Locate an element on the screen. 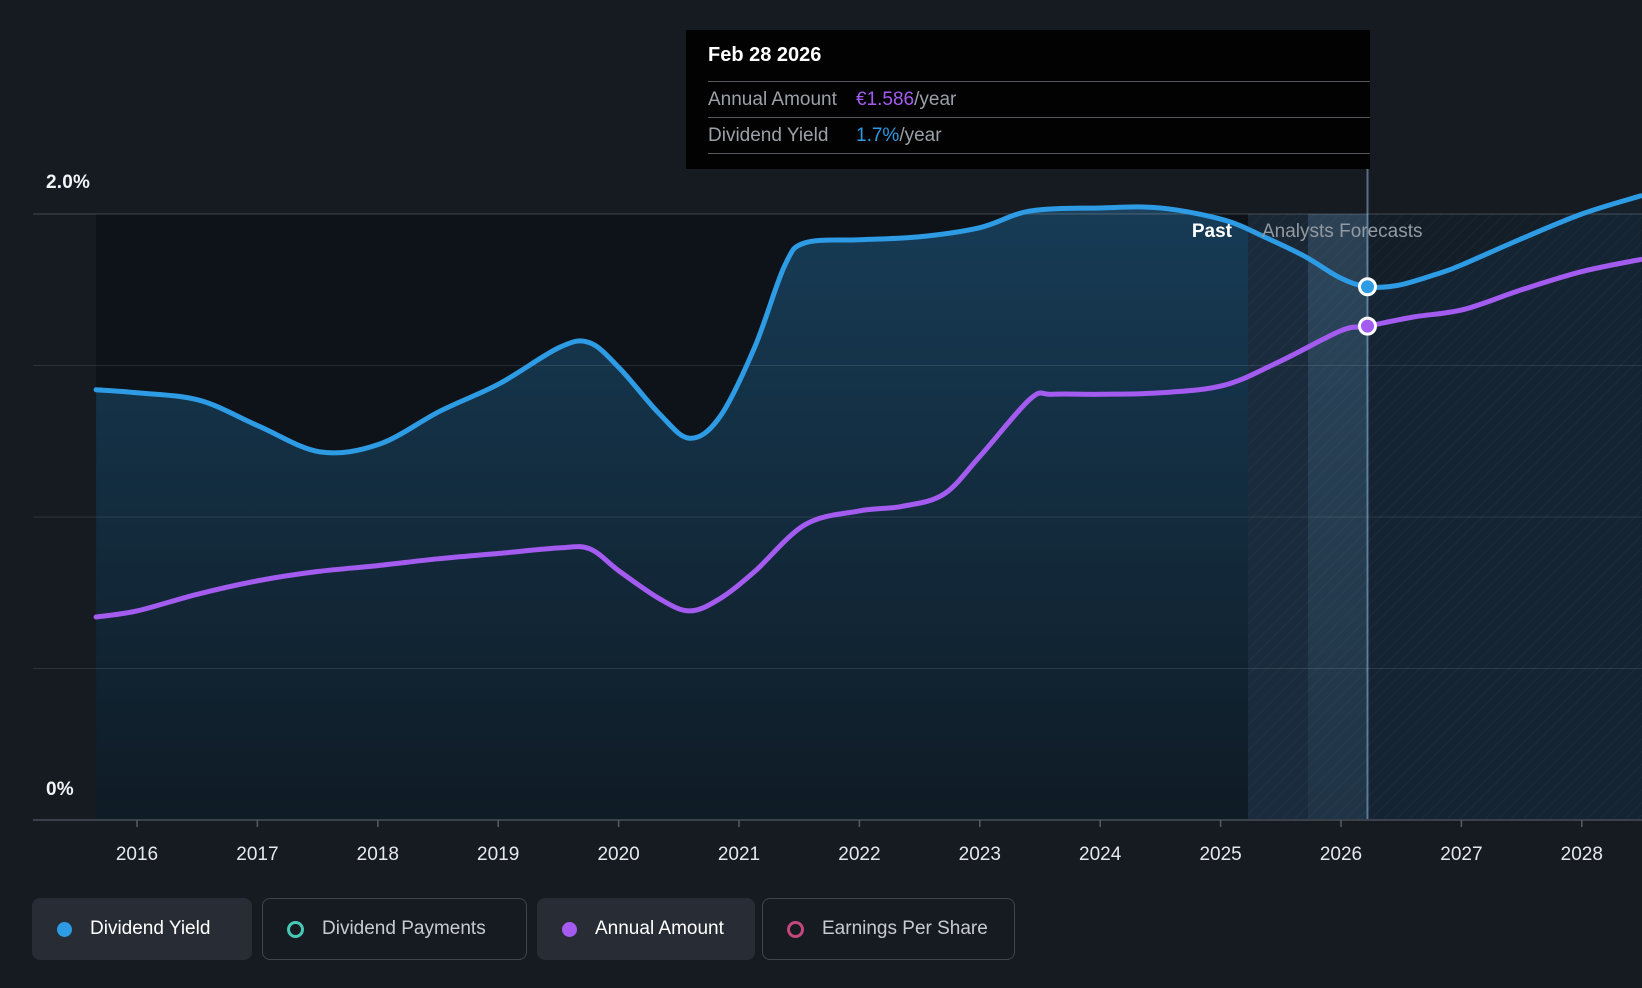 This screenshot has height=988, width=1642. tooltip-value-dividend-yield: 1.7% is located at coordinates (878, 135).